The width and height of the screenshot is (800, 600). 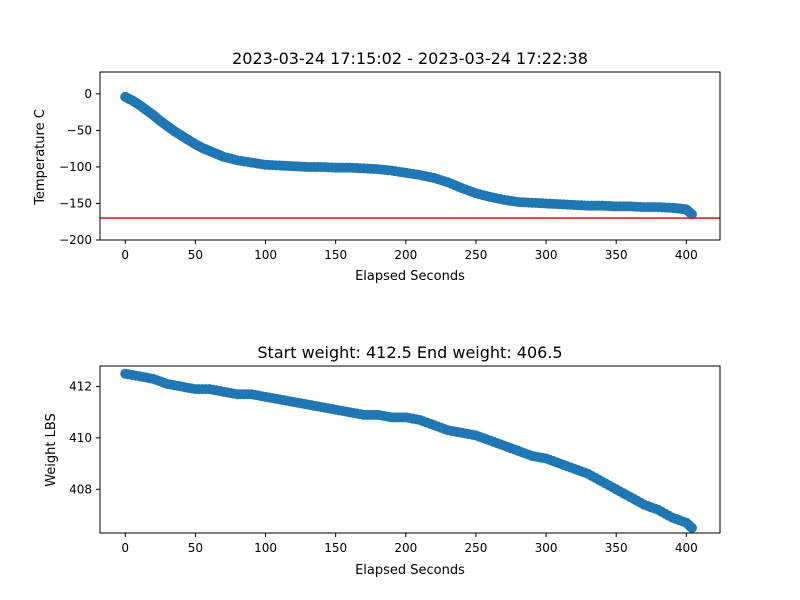 What do you see at coordinates (686, 548) in the screenshot?
I see `weight-x-tick-label: 400` at bounding box center [686, 548].